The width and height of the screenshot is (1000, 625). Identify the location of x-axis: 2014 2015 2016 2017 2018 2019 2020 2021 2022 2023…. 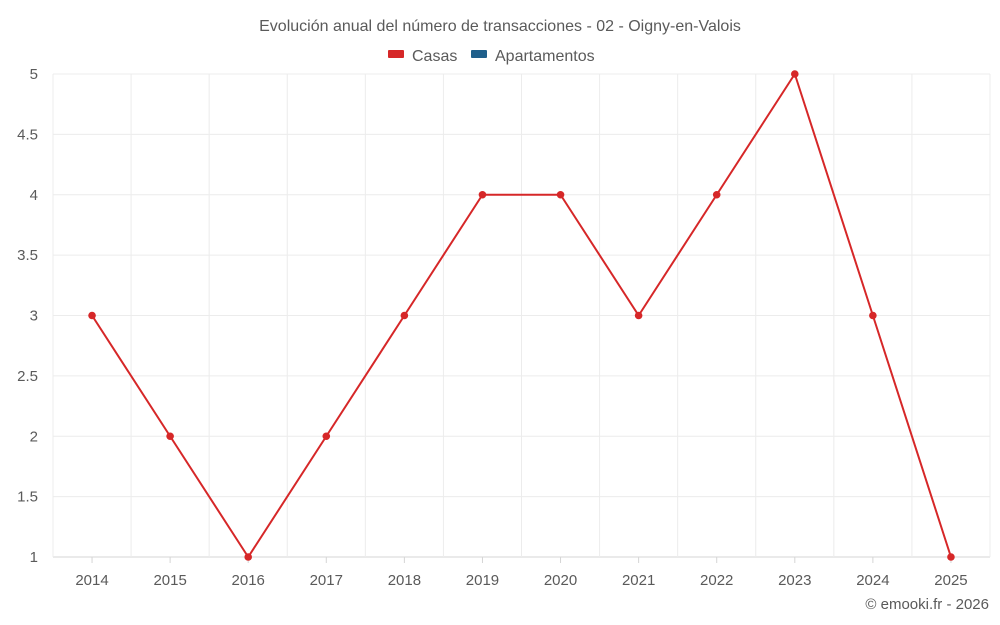
(521, 573).